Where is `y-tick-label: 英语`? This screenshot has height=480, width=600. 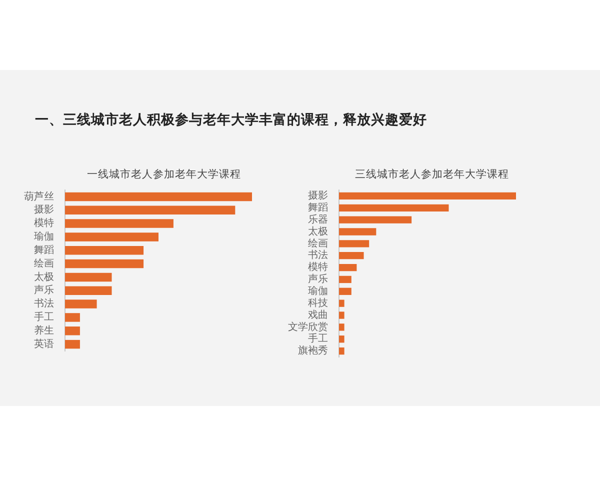
y-tick-label: 英语 is located at coordinates (44, 344).